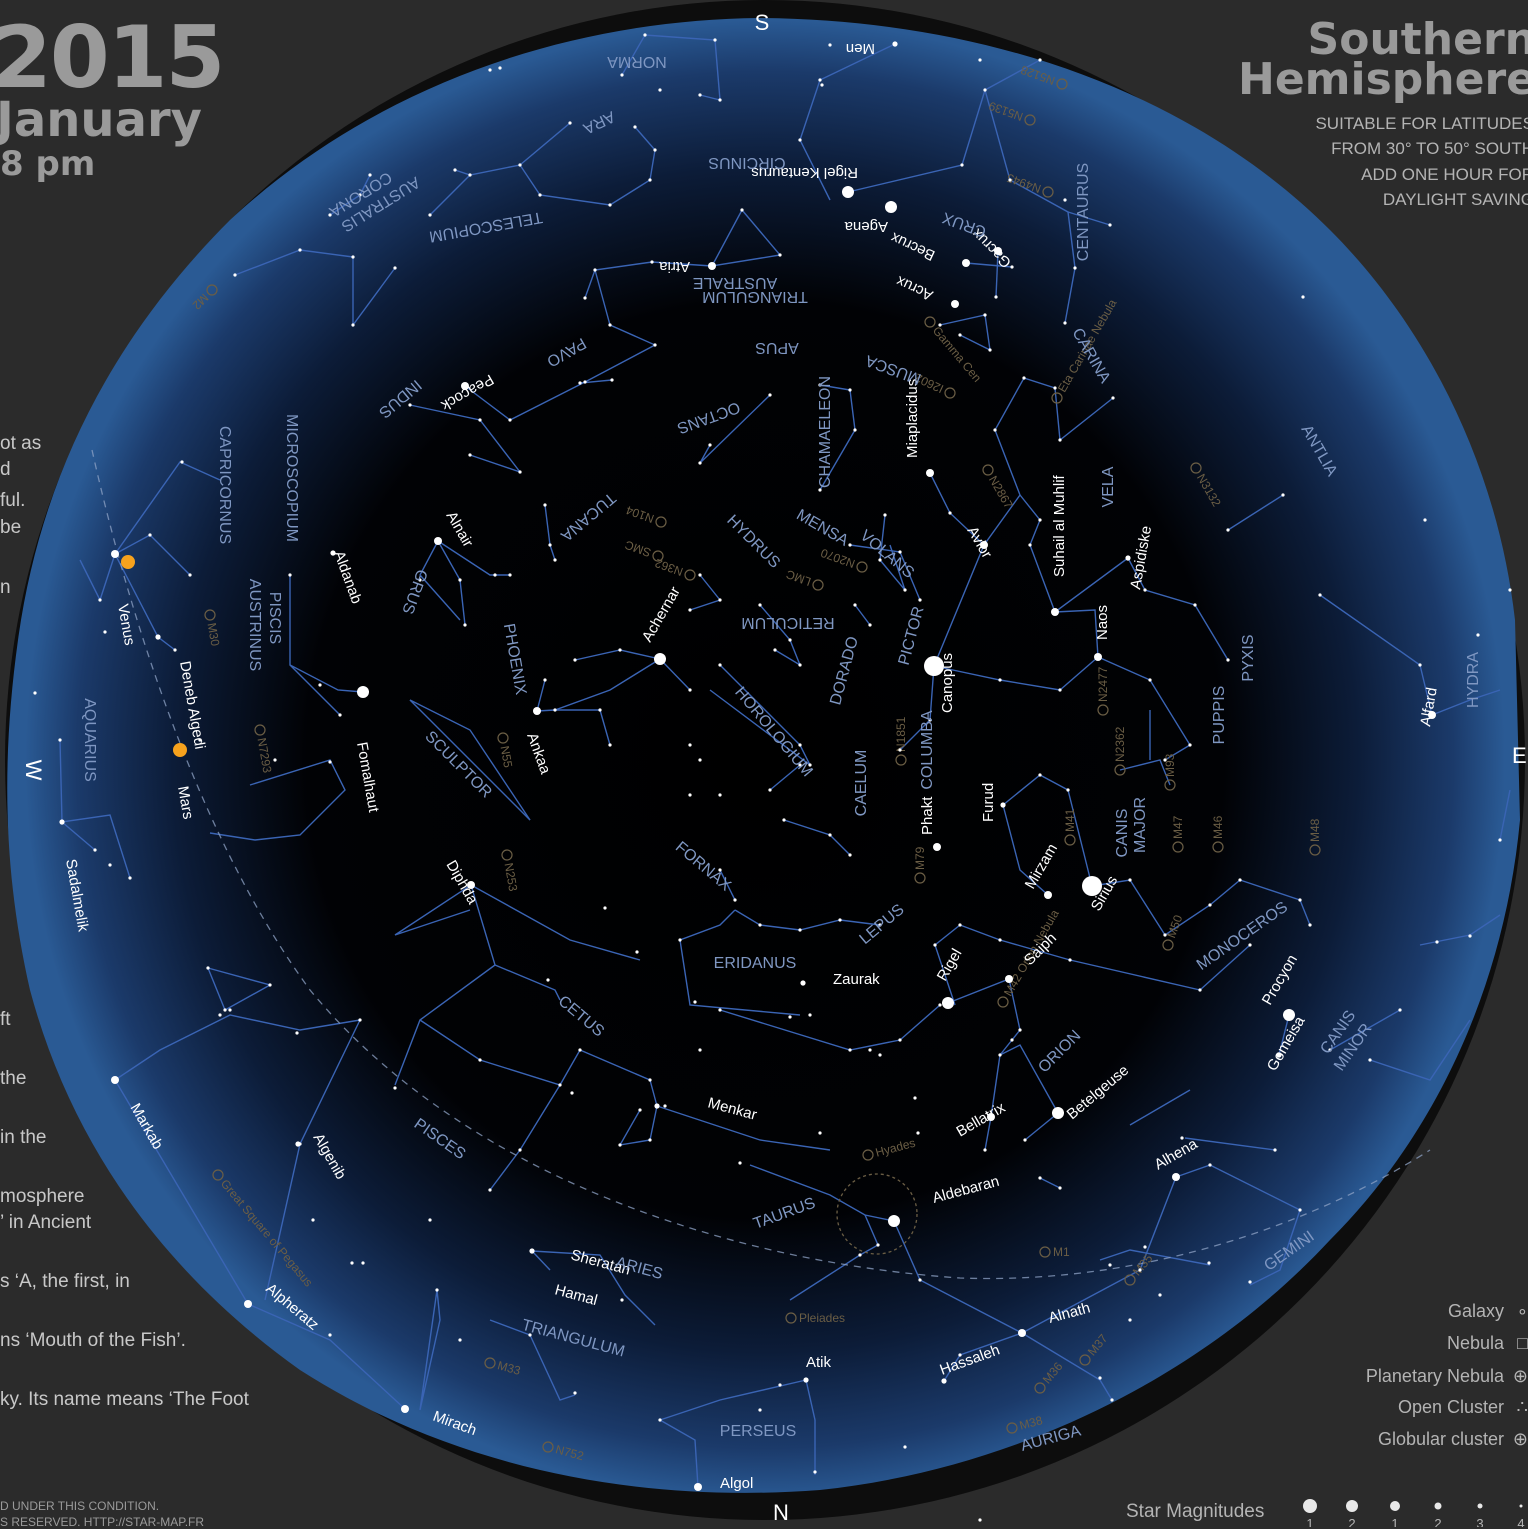  What do you see at coordinates (1434, 1376) in the screenshot?
I see `legend-planetary-nebula-label: Planetary Nebula` at bounding box center [1434, 1376].